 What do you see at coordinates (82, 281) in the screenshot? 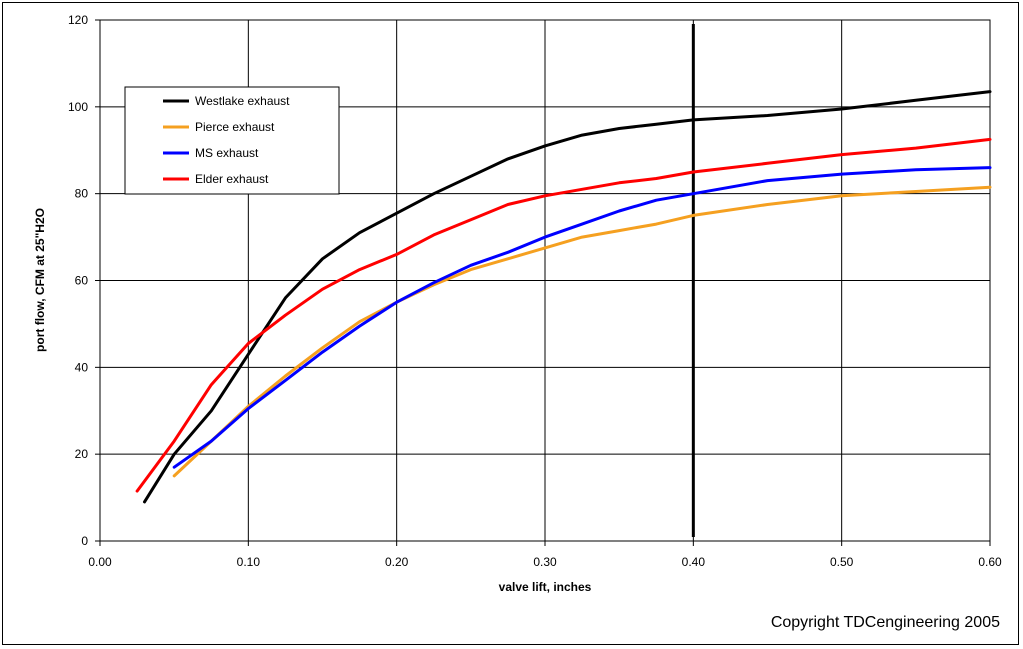
I see `y-tick-label: 60` at bounding box center [82, 281].